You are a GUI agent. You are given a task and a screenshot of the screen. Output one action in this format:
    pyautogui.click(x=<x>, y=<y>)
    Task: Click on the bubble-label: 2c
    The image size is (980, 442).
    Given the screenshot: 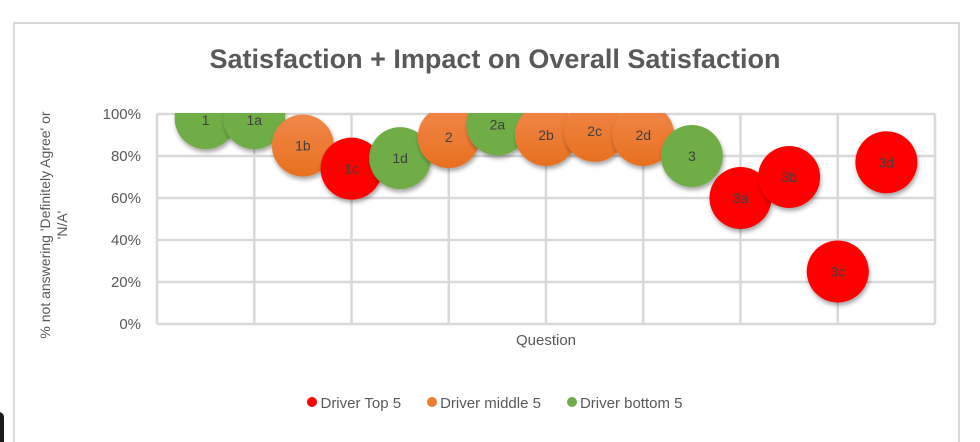 What is the action you would take?
    pyautogui.click(x=594, y=131)
    